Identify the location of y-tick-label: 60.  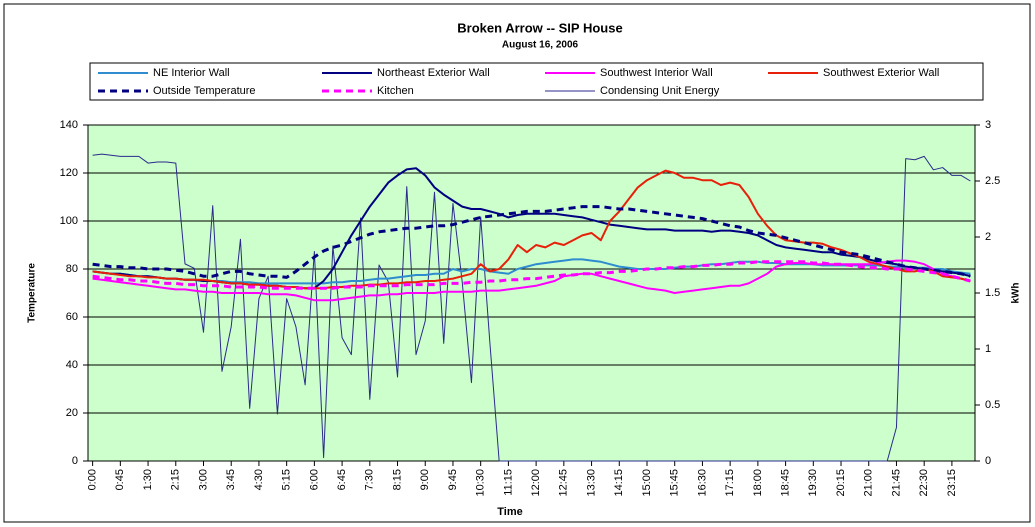
(72, 317).